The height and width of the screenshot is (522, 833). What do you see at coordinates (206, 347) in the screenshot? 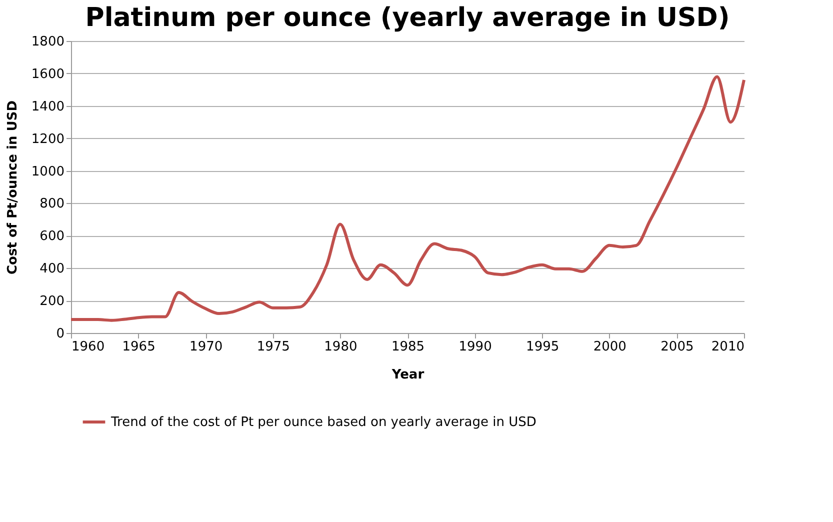
I see `x-tick-label: 1970` at bounding box center [206, 347].